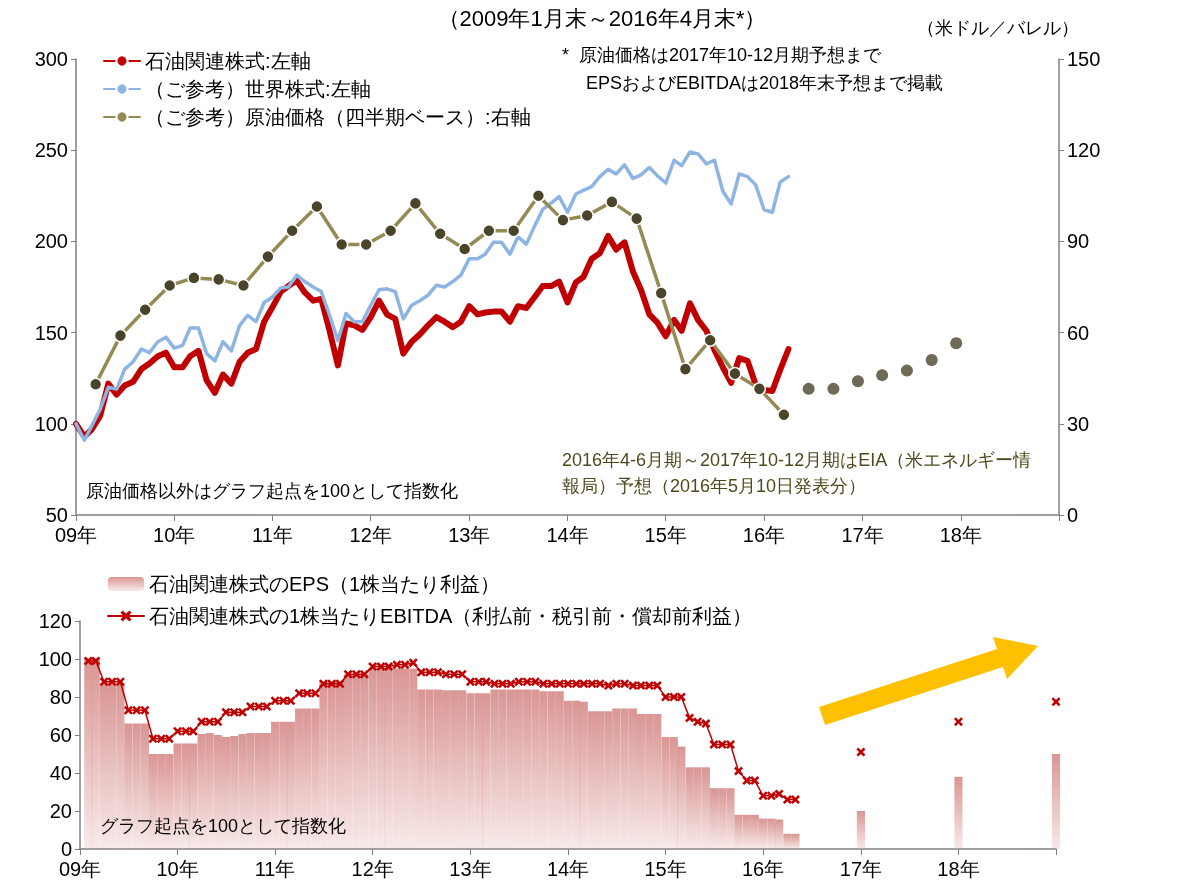 Image resolution: width=1204 pixels, height=896 pixels. What do you see at coordinates (1078, 241) in the screenshot?
I see `y2-tick-label: 90` at bounding box center [1078, 241].